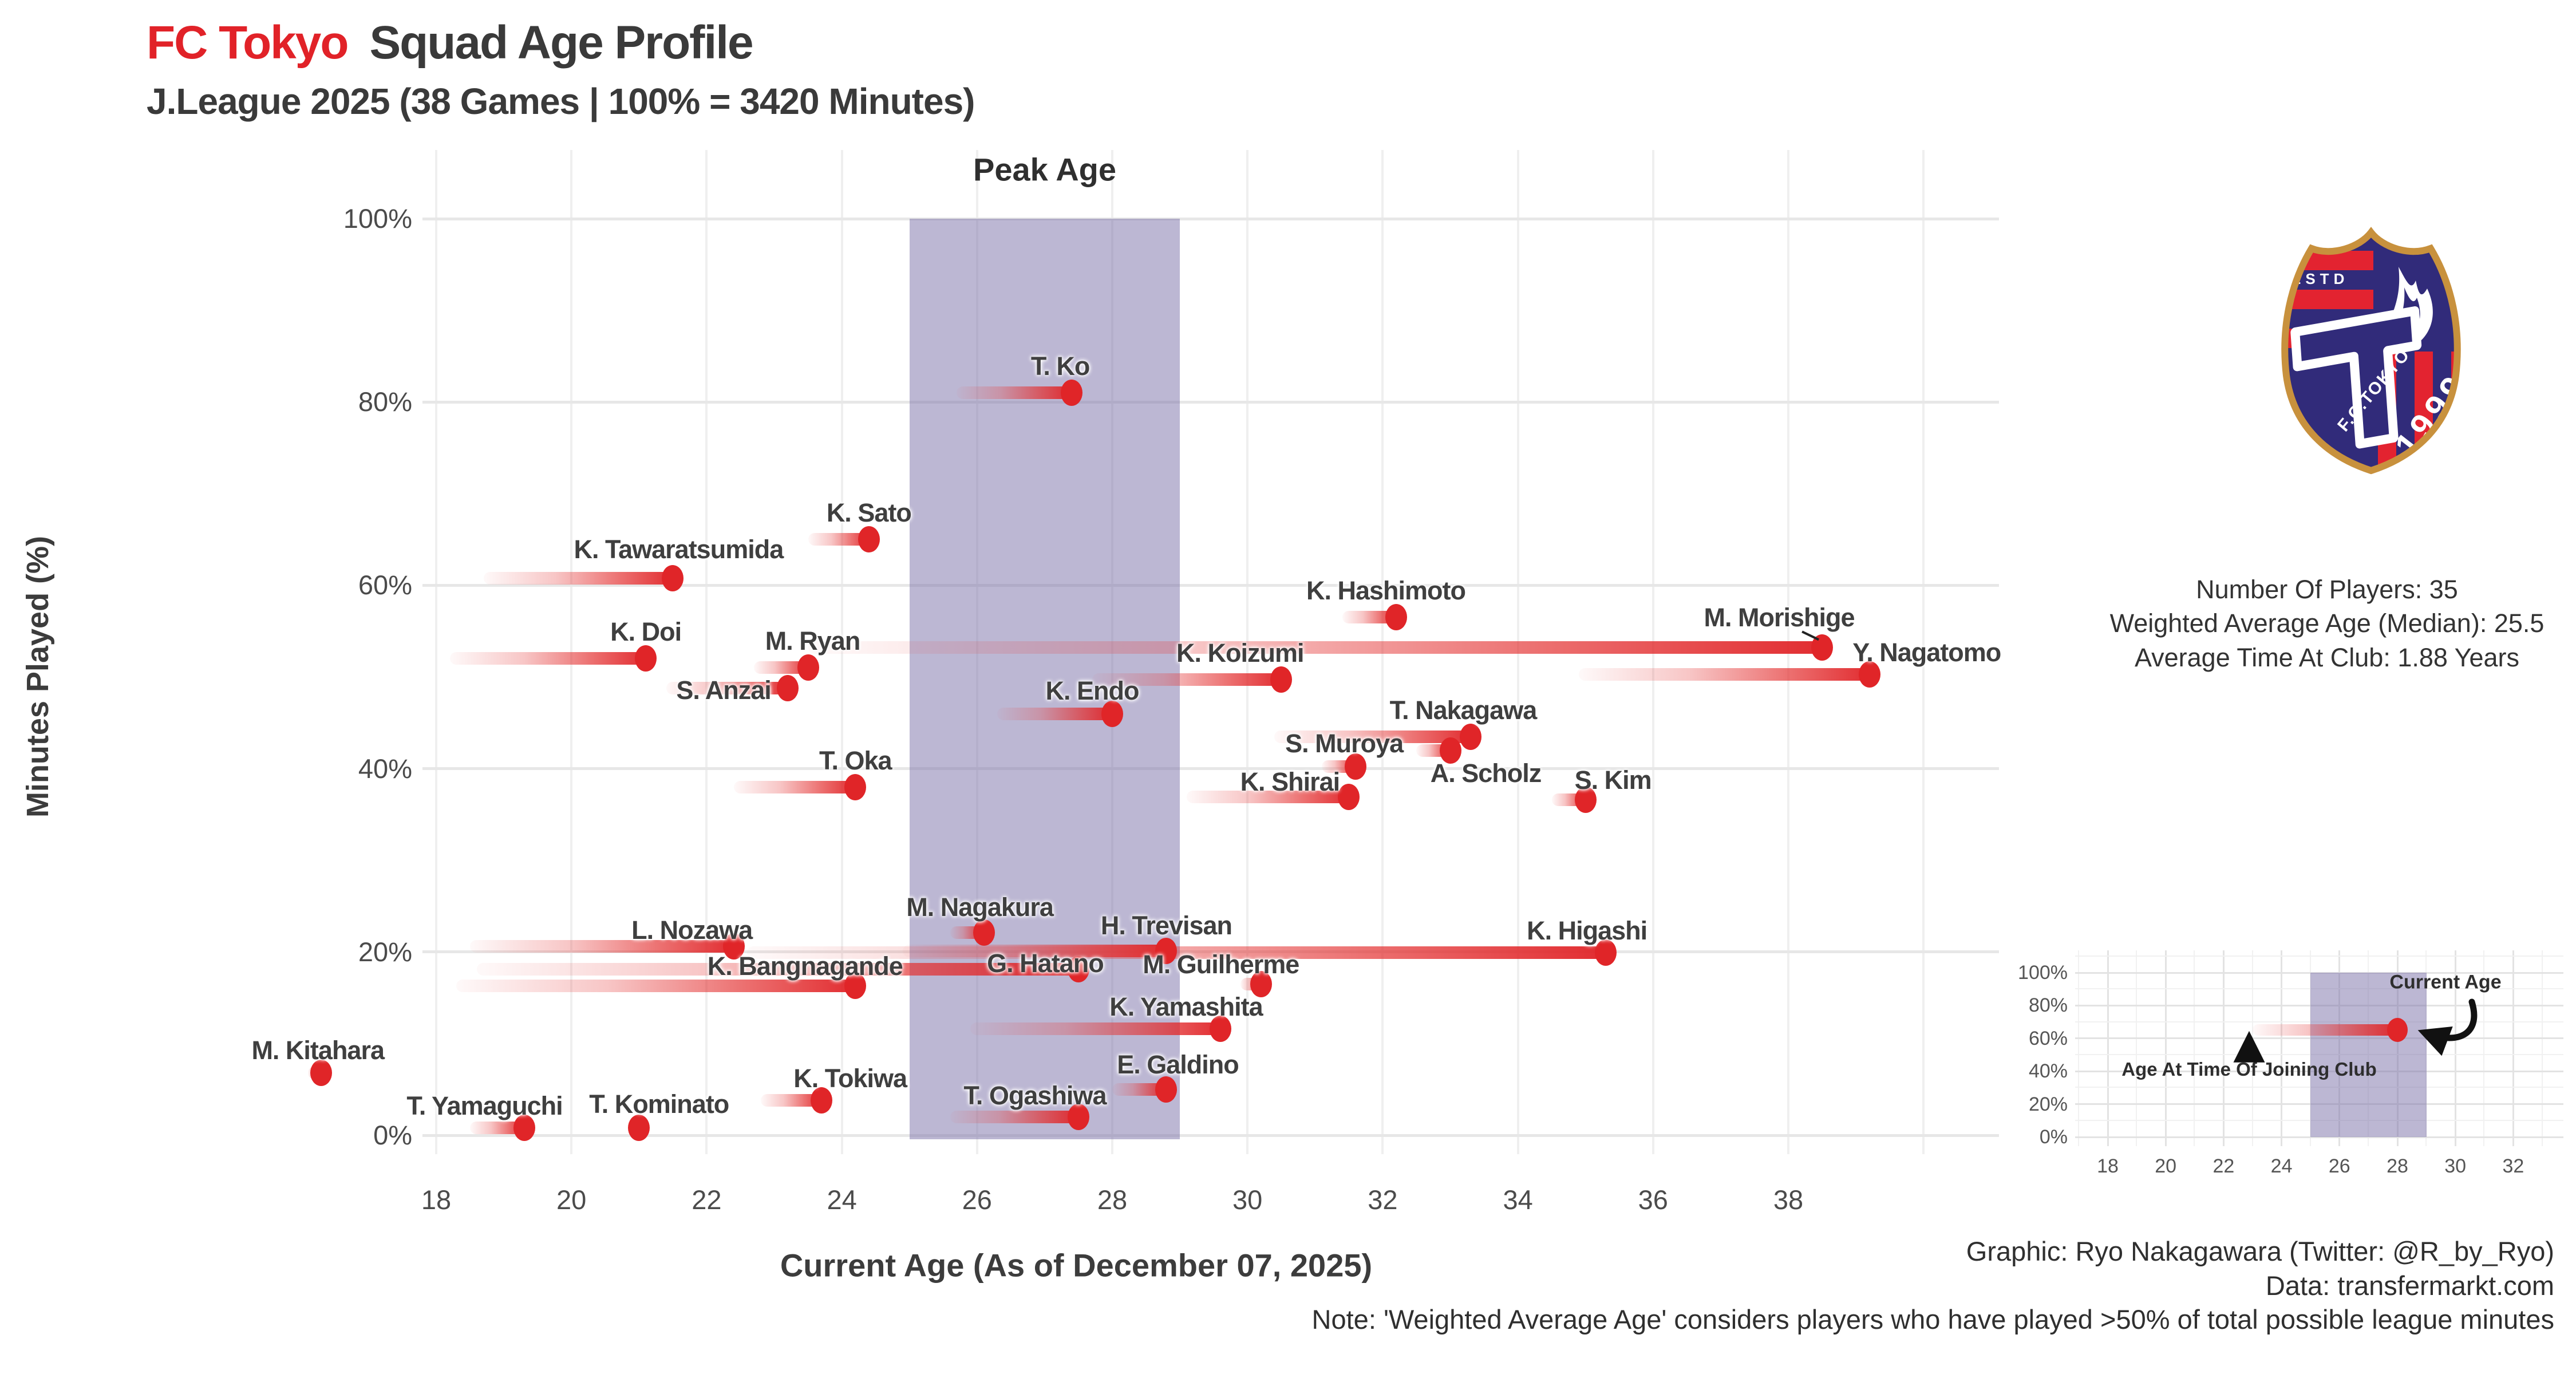 This screenshot has height=1374, width=2576. Describe the element at coordinates (1653, 1200) in the screenshot. I see `x-tick-label: 36` at that location.